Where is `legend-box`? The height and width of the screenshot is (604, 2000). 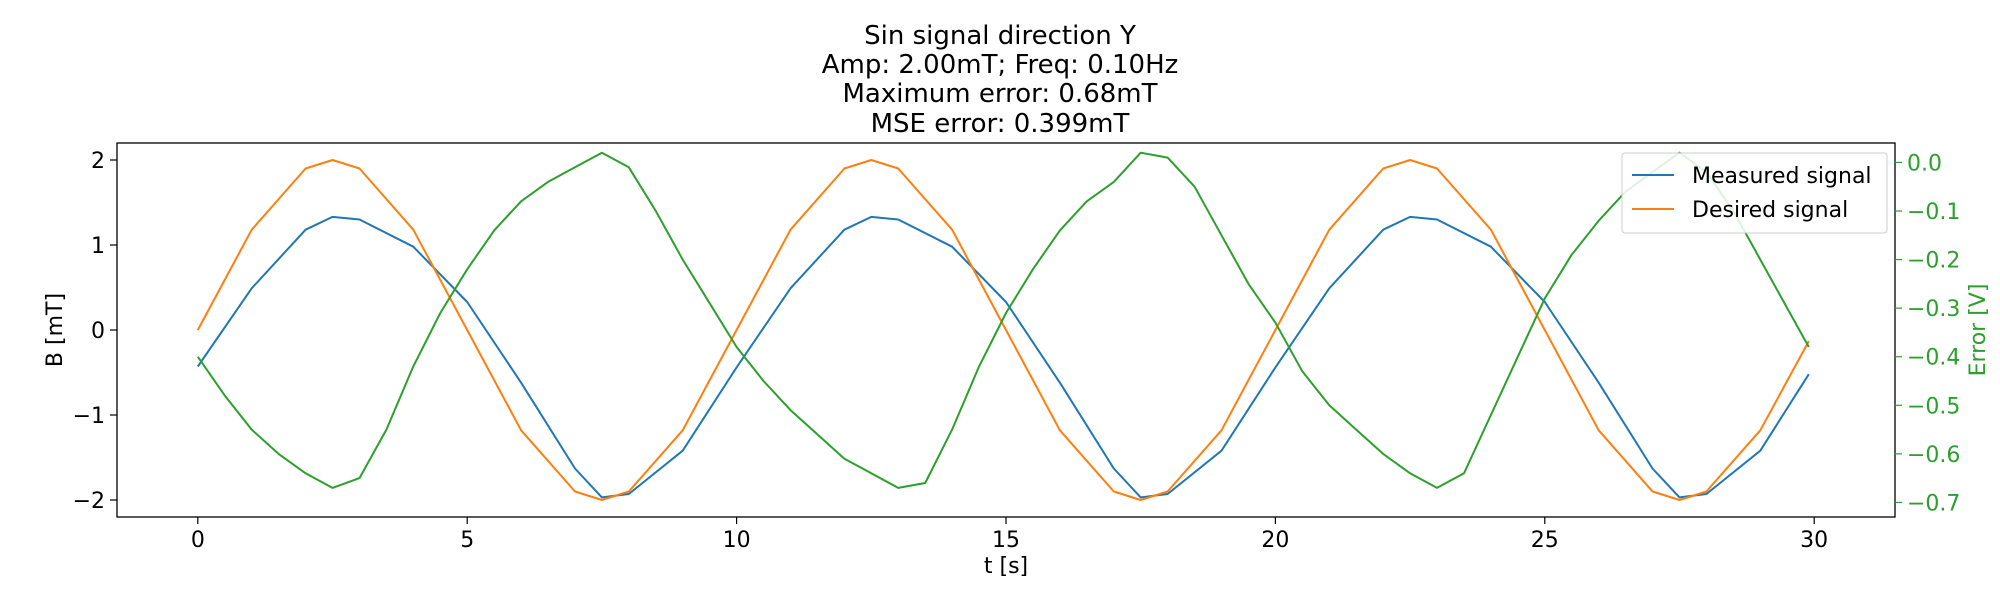
legend-box is located at coordinates (1754, 193).